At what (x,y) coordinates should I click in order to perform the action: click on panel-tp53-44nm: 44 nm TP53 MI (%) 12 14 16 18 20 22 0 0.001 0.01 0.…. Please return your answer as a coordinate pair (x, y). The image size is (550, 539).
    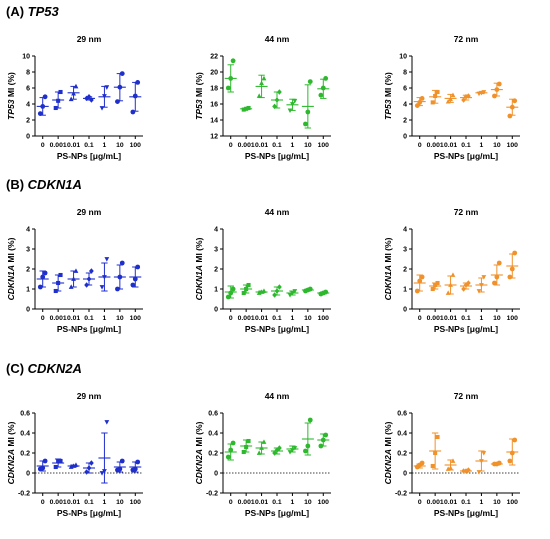
    Looking at the image, I should click on (262, 97).